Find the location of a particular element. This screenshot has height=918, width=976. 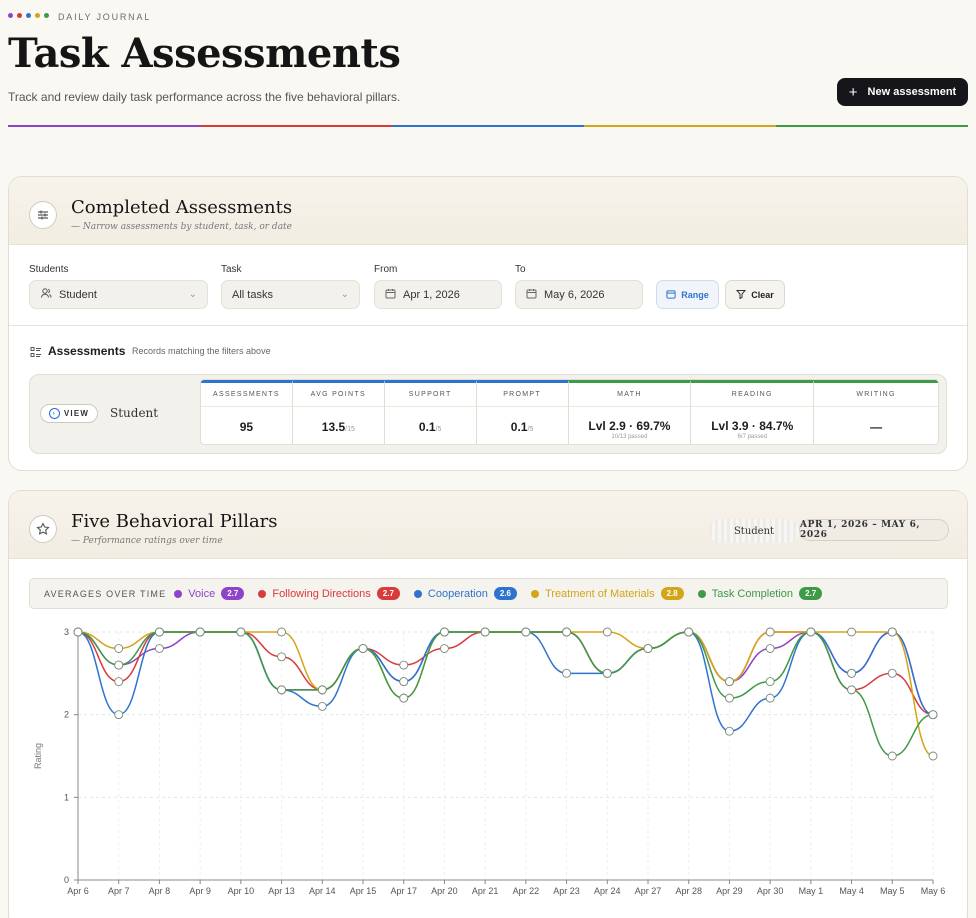

to-date-input: May 6, 2026 is located at coordinates (579, 294).